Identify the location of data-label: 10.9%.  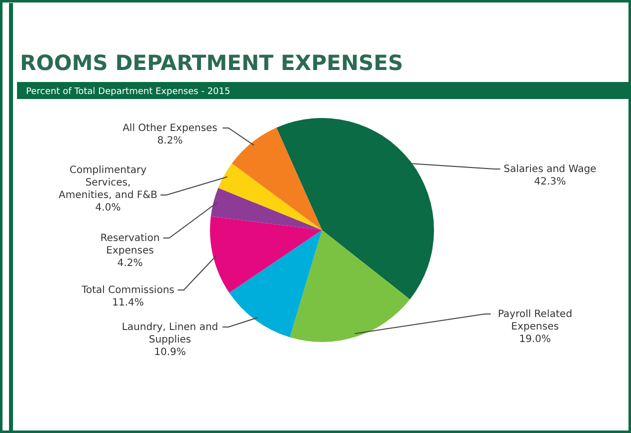
(170, 352).